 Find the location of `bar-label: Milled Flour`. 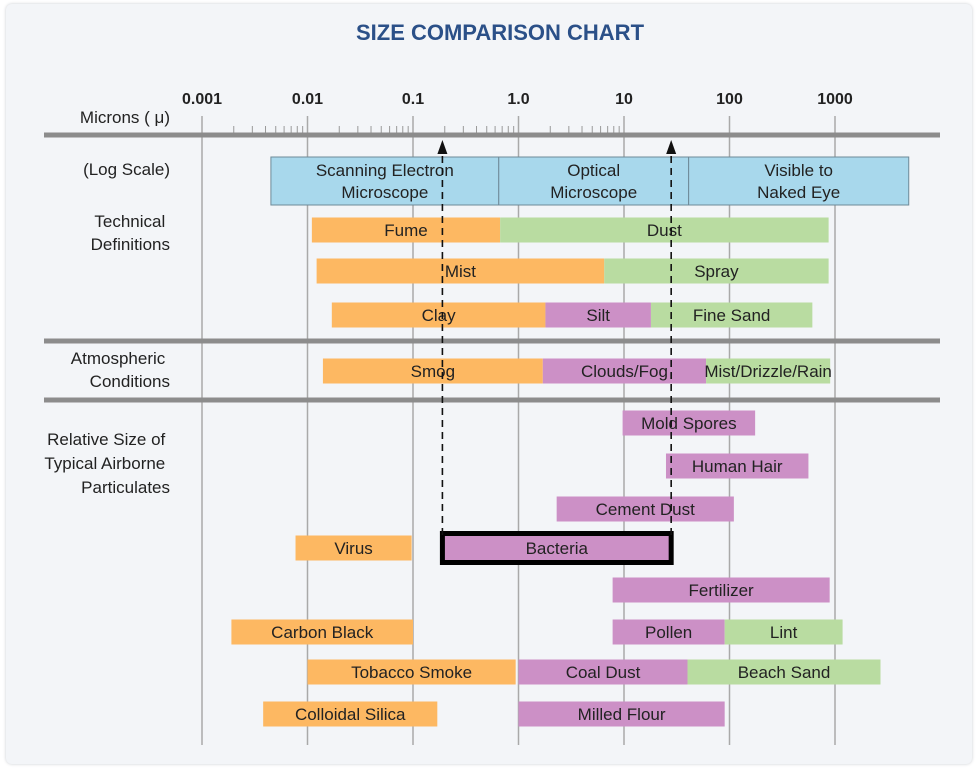

bar-label: Milled Flour is located at coordinates (622, 714).